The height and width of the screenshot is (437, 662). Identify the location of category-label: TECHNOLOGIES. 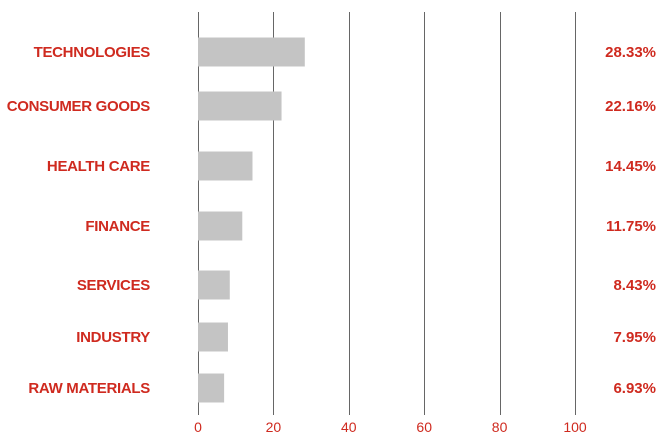
(92, 52).